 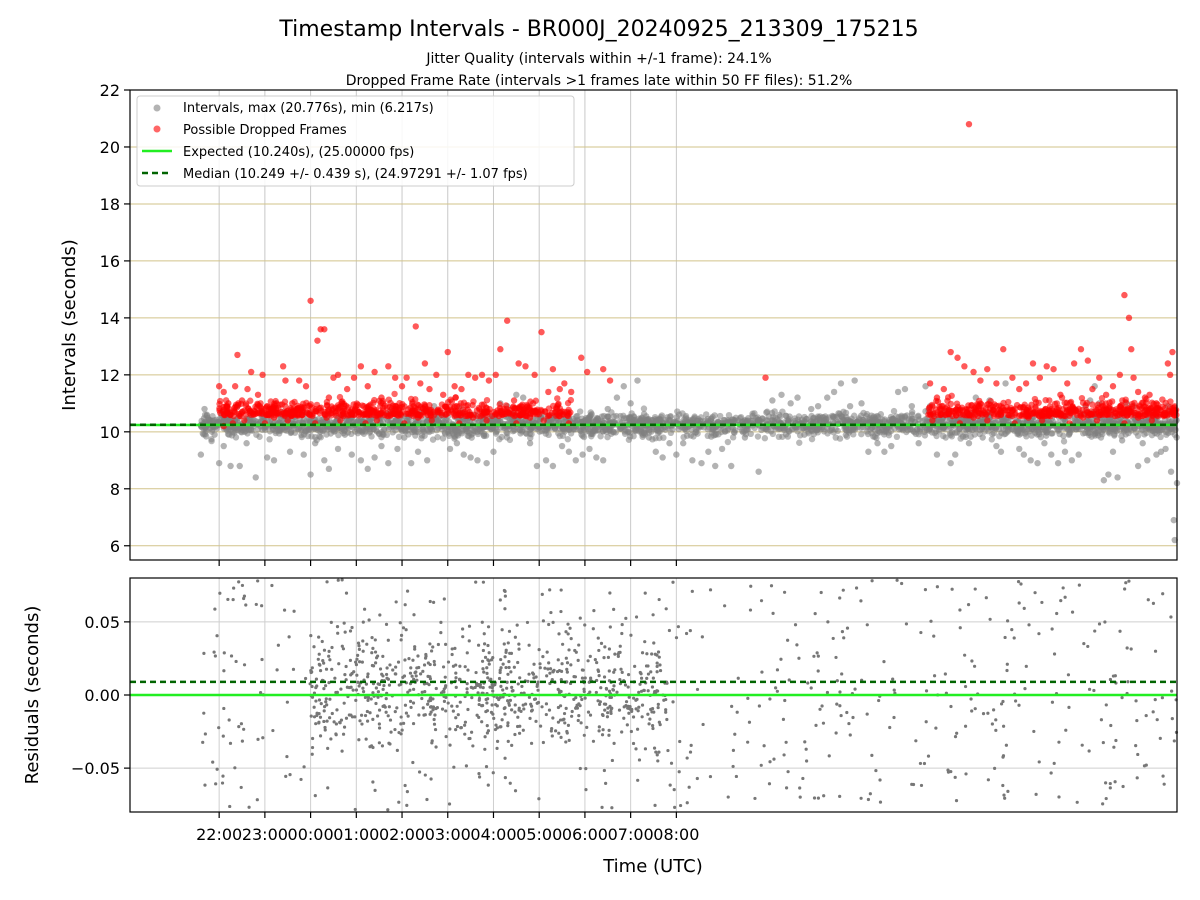 I want to click on intervals-y-axis-label: Intervals (seconds), so click(x=69, y=325).